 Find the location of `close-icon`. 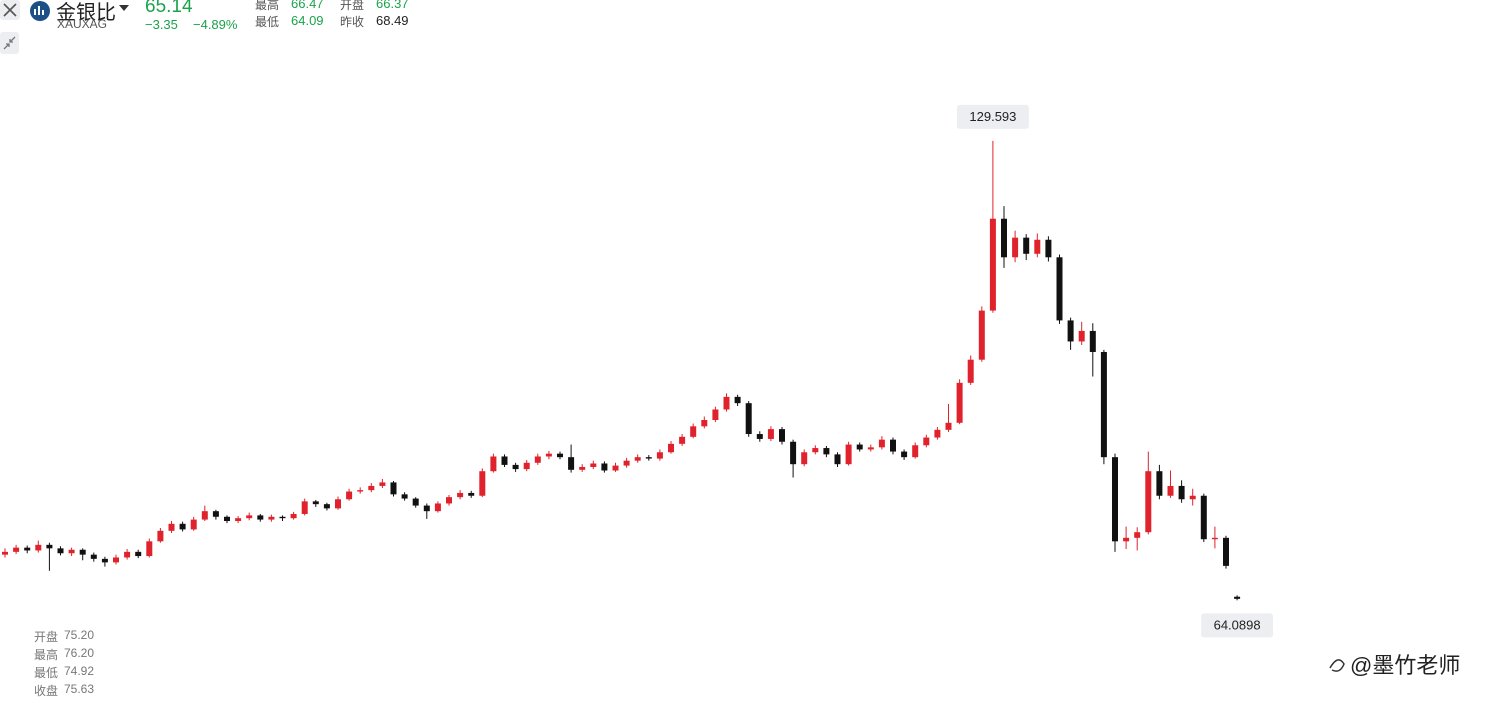

close-icon is located at coordinates (10, 10).